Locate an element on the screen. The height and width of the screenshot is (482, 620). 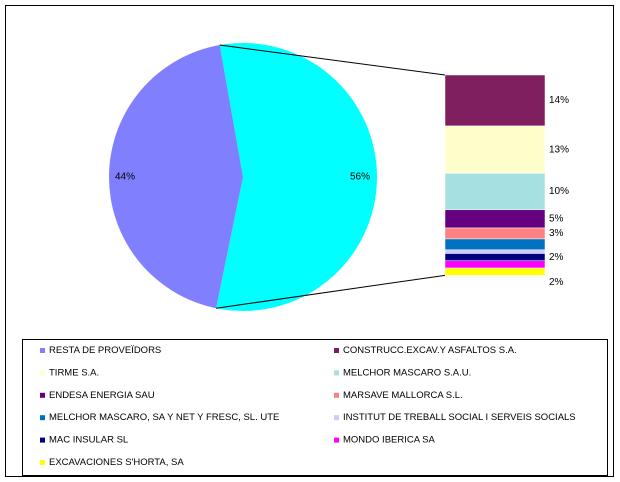
legend-label: MELCHOR MASCARO S.A.U. is located at coordinates (407, 372).